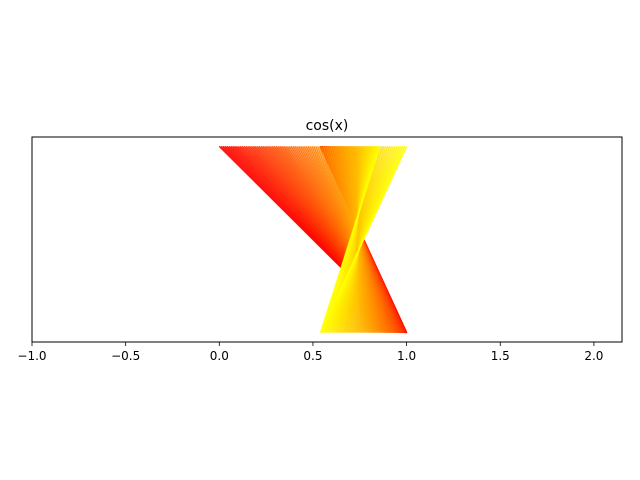  I want to click on x-axis-ticks: −1.0 −0.5 0.0 0.5 1.0 1.5 2.0, so click(310, 352).